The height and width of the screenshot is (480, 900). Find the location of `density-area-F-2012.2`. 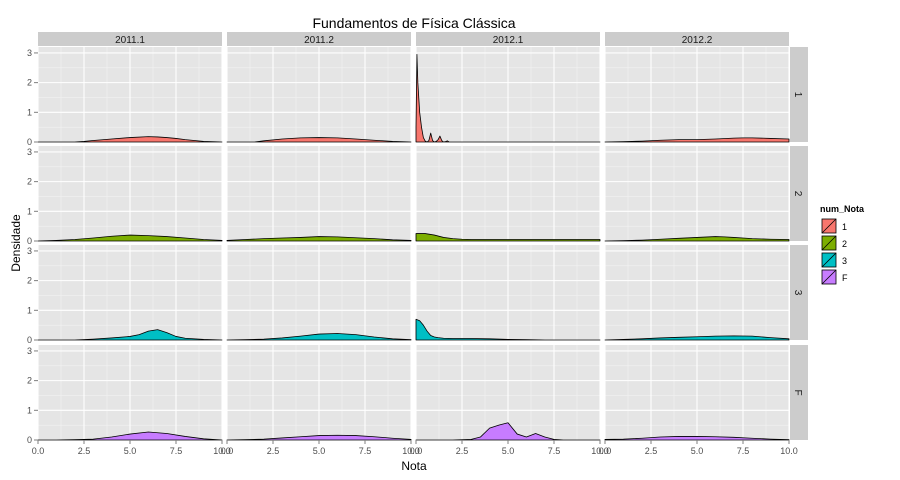

density-area-F-2012.2 is located at coordinates (697, 438).